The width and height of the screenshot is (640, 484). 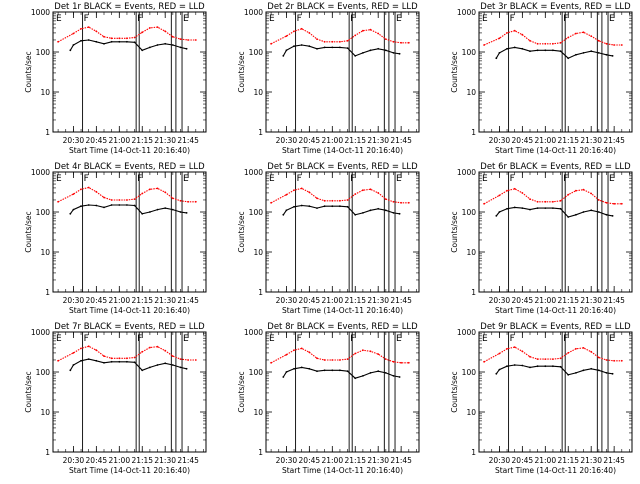 I want to click on chart-title: Det 5r BLACK = Events, RED = LLD, so click(x=342, y=167).